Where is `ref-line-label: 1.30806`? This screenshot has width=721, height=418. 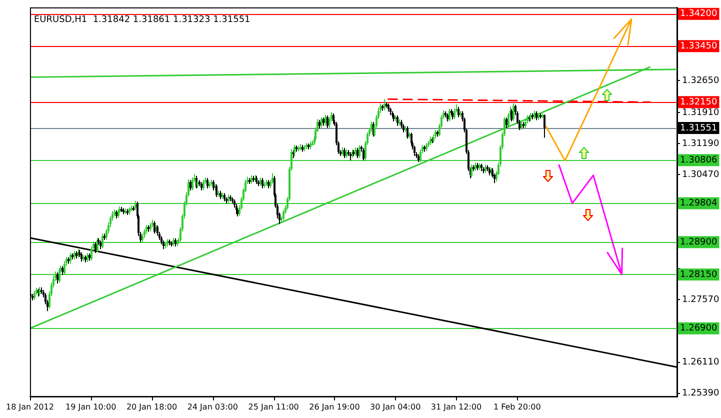 ref-line-label: 1.30806 is located at coordinates (699, 160).